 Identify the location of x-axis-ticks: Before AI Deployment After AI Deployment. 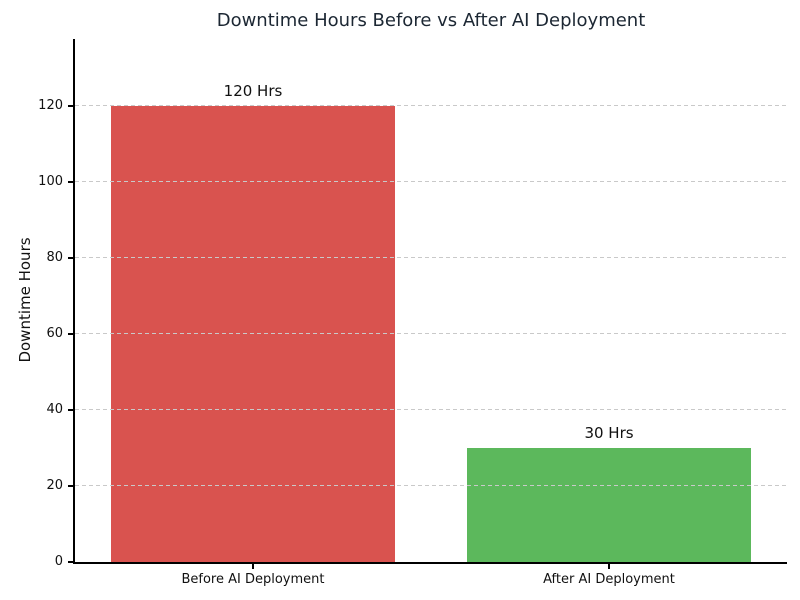
(431, 580).